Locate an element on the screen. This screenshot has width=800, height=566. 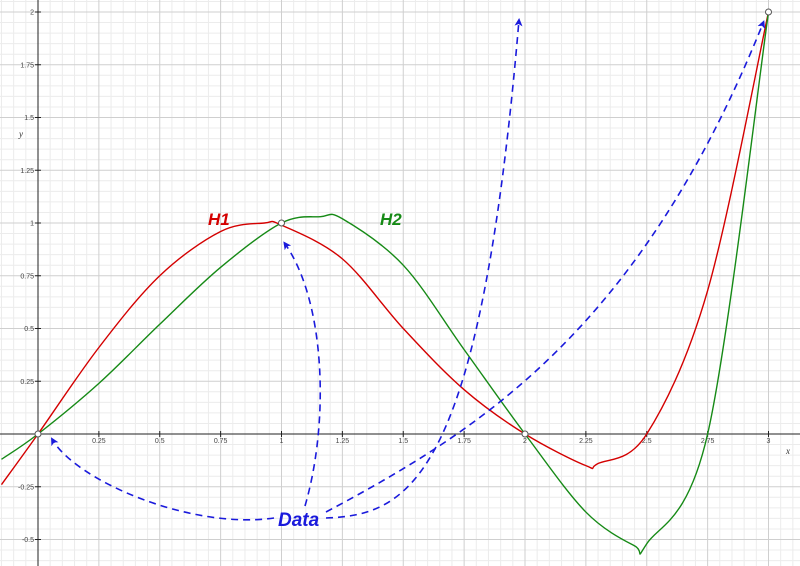
series-label-h1: H1 is located at coordinates (219, 219).